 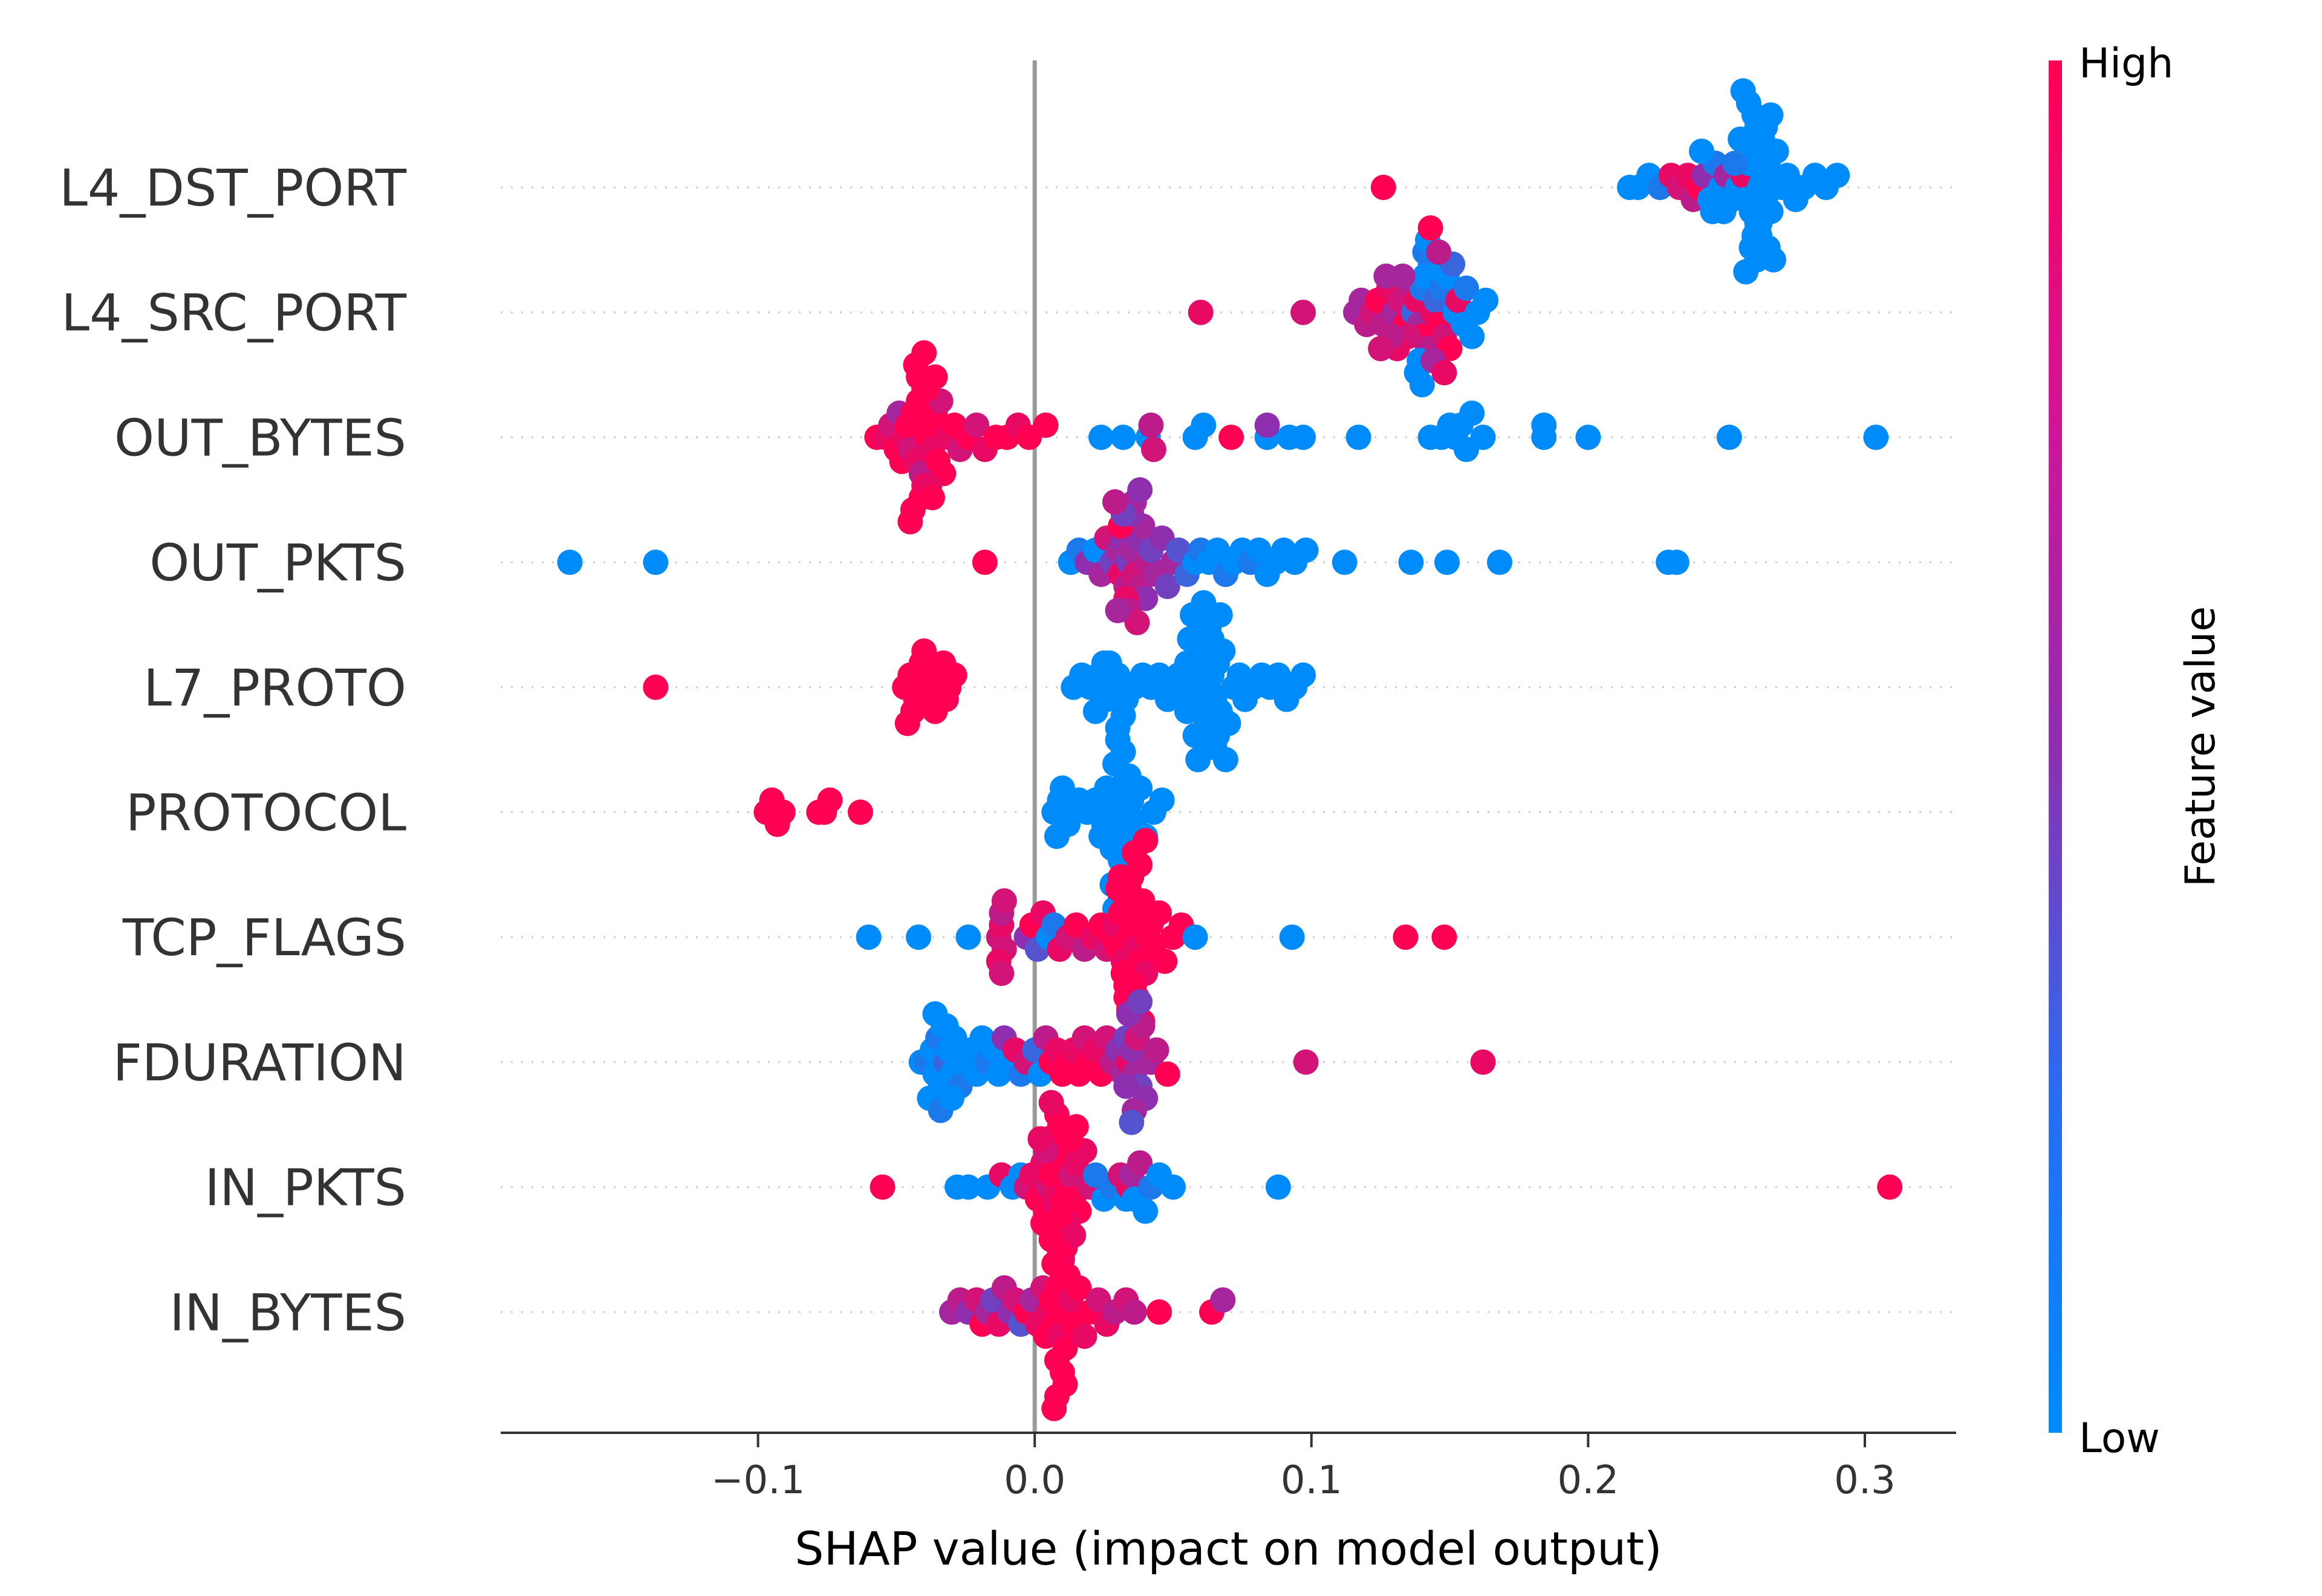 I want to click on colorbar-low-label: Low, so click(x=2119, y=1438).